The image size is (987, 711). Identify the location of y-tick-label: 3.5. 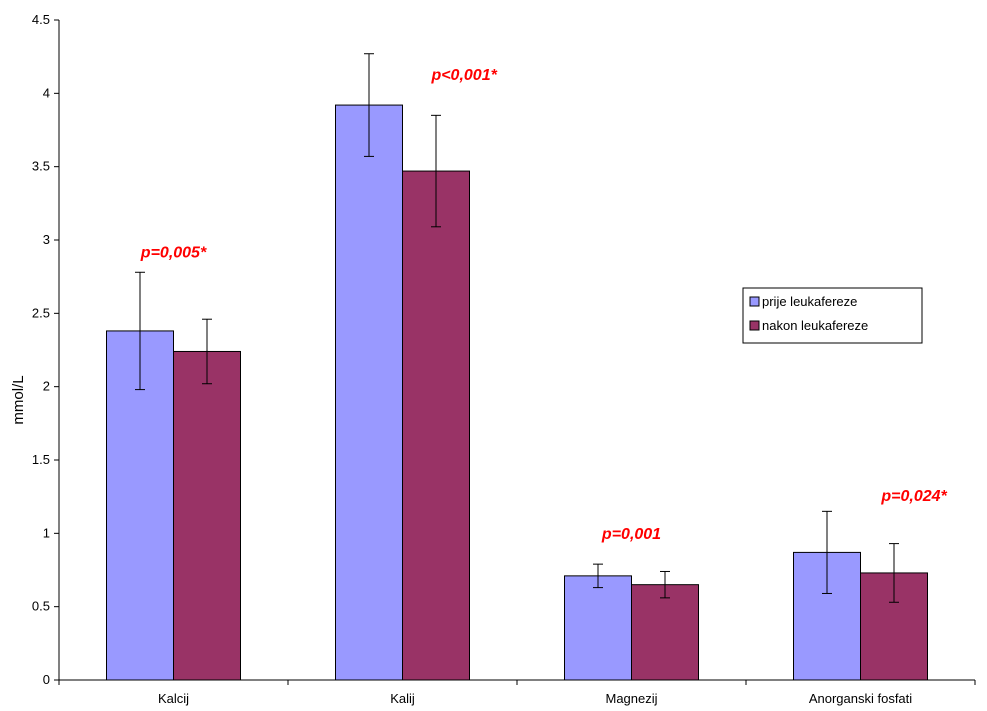
(41, 166).